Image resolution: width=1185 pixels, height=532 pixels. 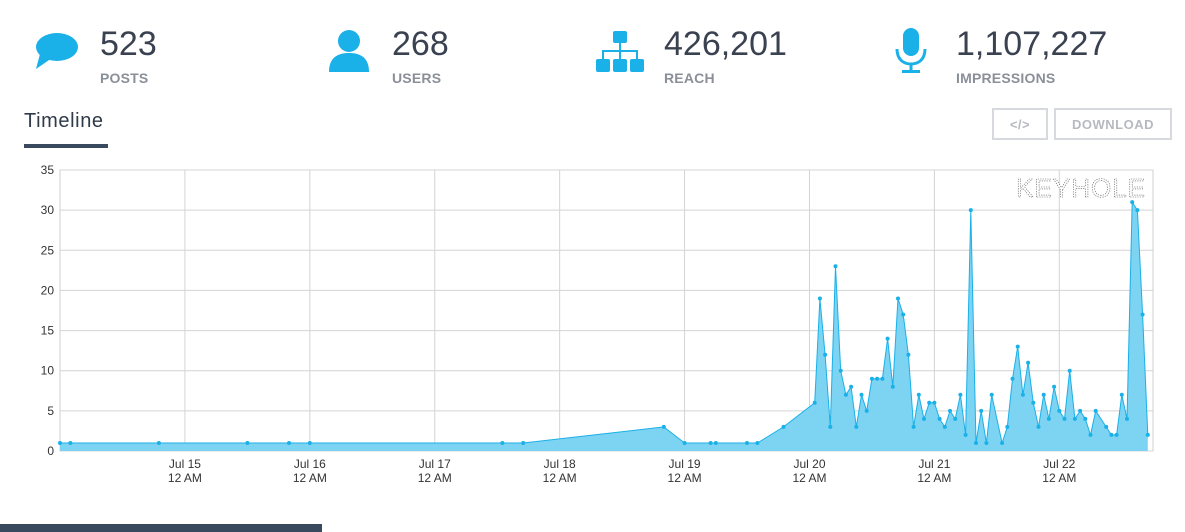 What do you see at coordinates (64, 121) in the screenshot?
I see `tab-timeline: Timeline` at bounding box center [64, 121].